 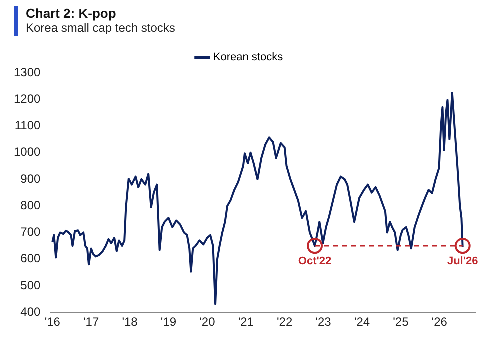 I want to click on y-tick-label: 1000, so click(x=28, y=152).